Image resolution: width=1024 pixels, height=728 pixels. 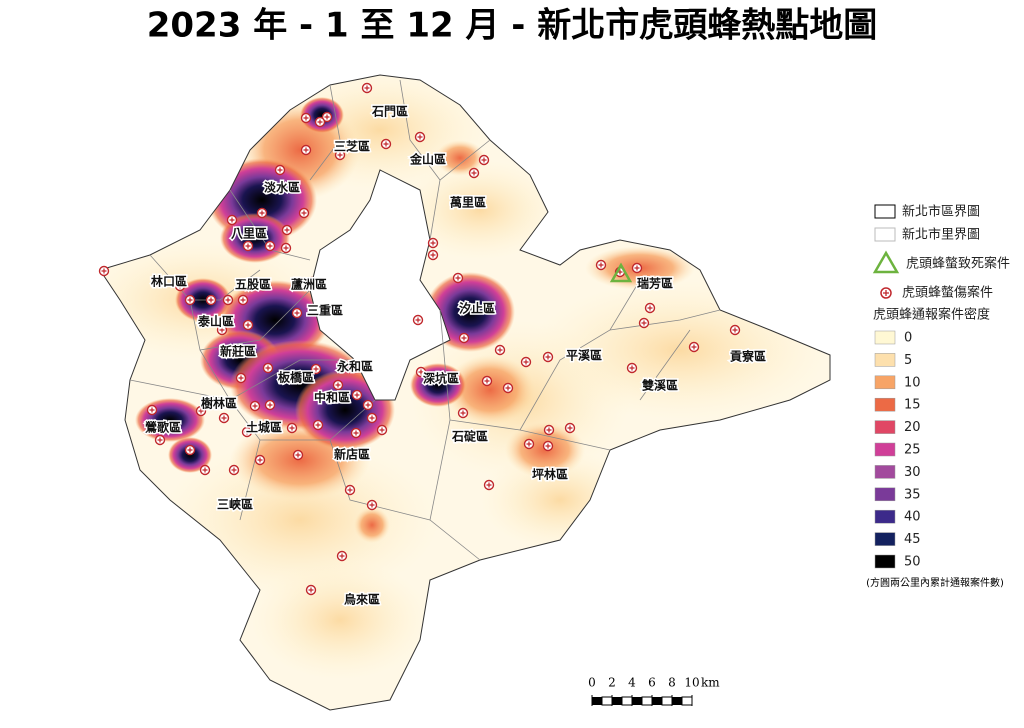 What do you see at coordinates (238, 351) in the screenshot?
I see `district-label: 新莊區` at bounding box center [238, 351].